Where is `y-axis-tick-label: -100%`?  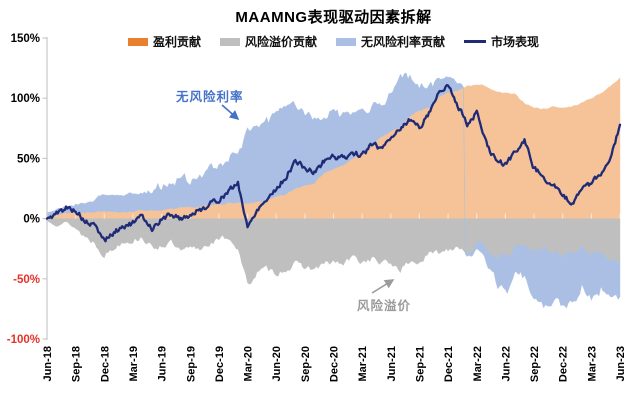 y-axis-tick-label: -100% is located at coordinates (23, 340).